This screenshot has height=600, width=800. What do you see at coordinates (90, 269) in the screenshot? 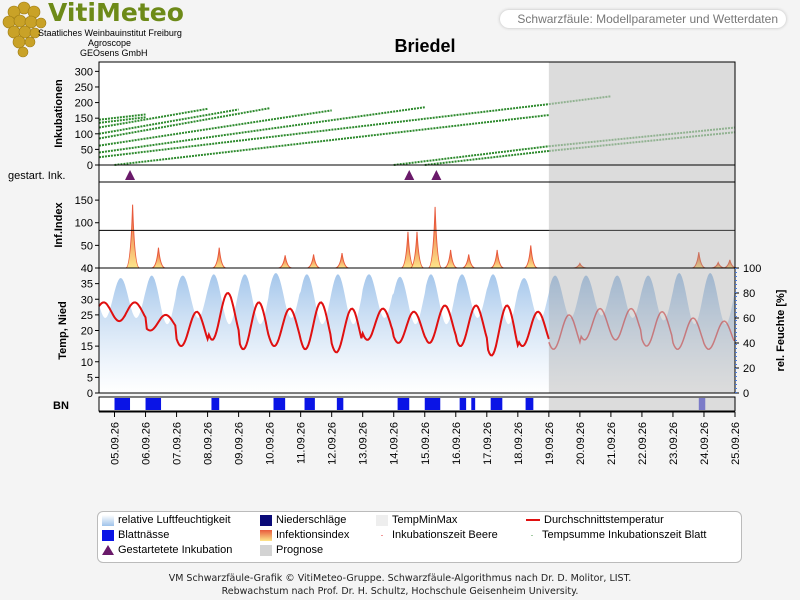
I see `inf-axis-label: 0` at bounding box center [90, 269].